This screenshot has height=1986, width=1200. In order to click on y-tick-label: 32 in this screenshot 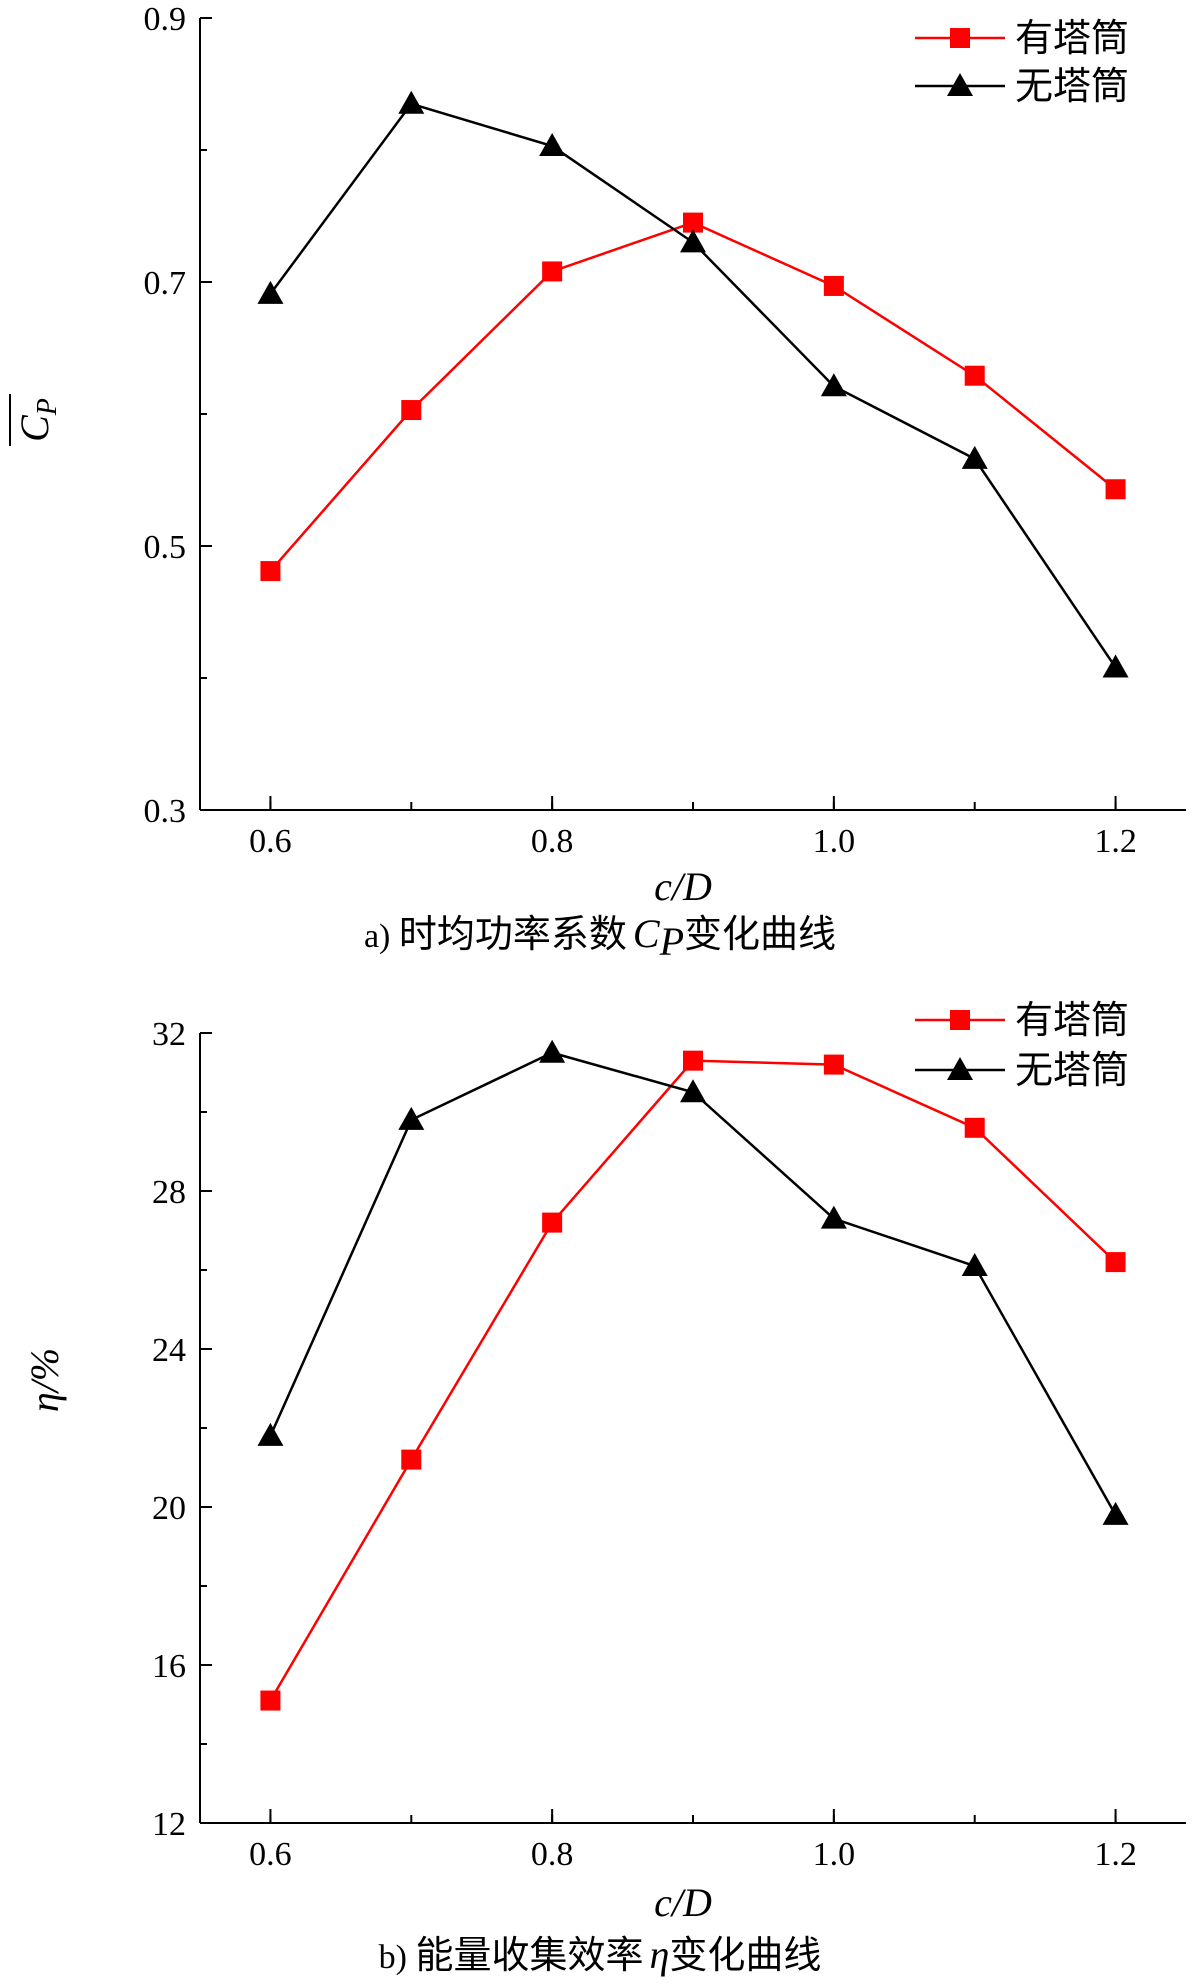, I will do `click(169, 1034)`.